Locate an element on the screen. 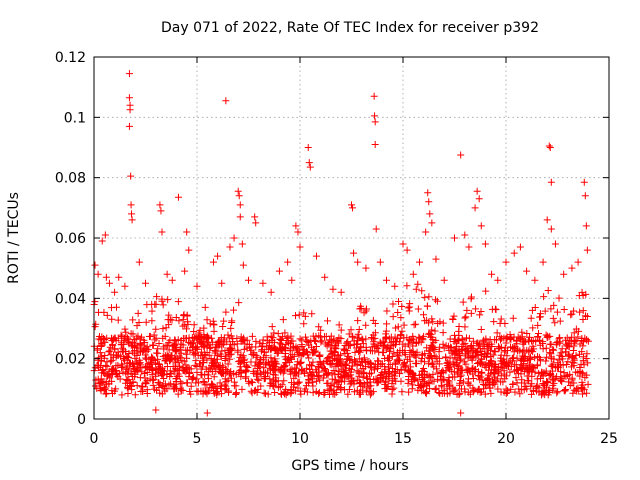  y-tick-label: 0.1 is located at coordinates (75, 118).